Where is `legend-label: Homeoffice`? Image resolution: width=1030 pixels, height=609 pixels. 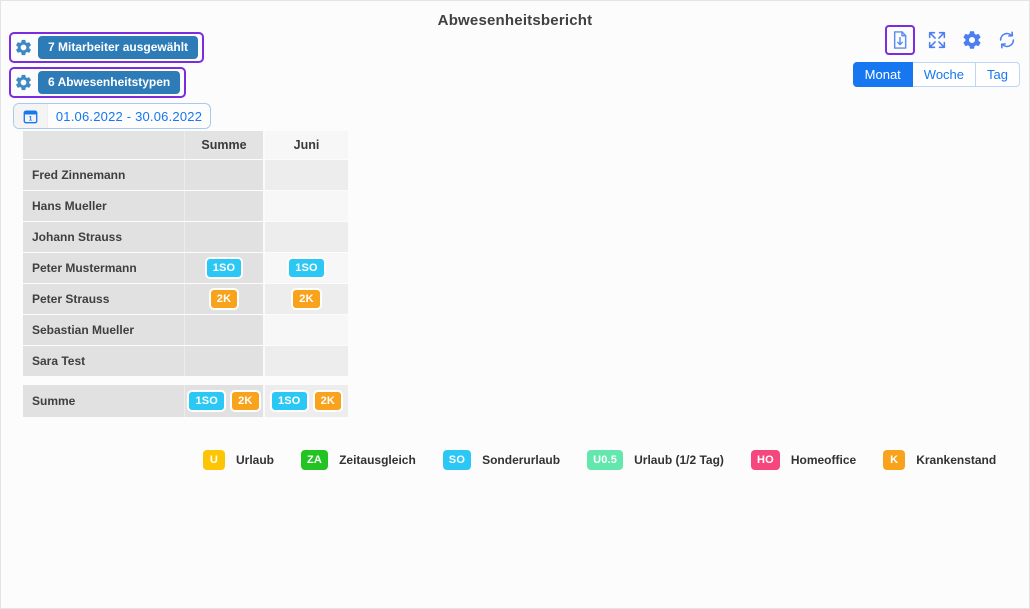 legend-label: Homeoffice is located at coordinates (823, 460).